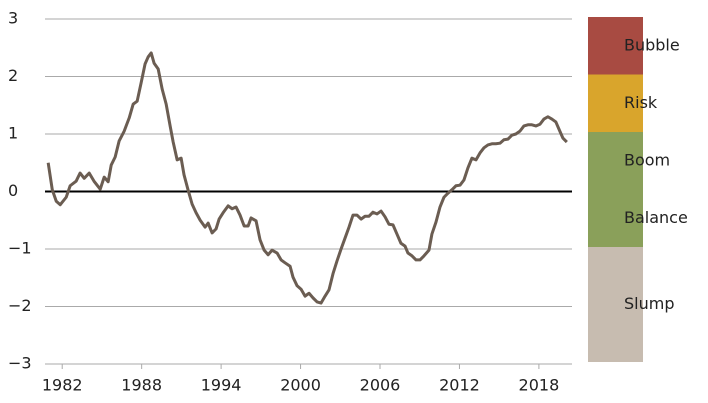 Image resolution: width=708 pixels, height=403 pixels. Describe the element at coordinates (20, 363) in the screenshot. I see `y-tick-label: −3` at that location.